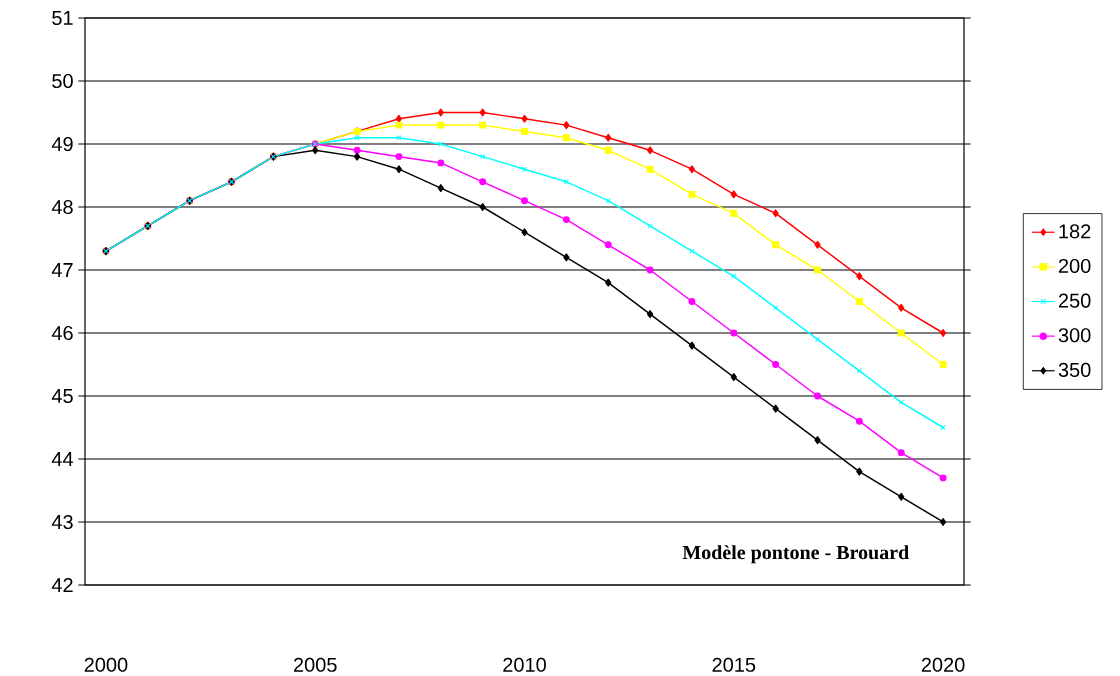 This screenshot has height=676, width=1120. I want to click on x-tick-label: 2015, so click(734, 664).